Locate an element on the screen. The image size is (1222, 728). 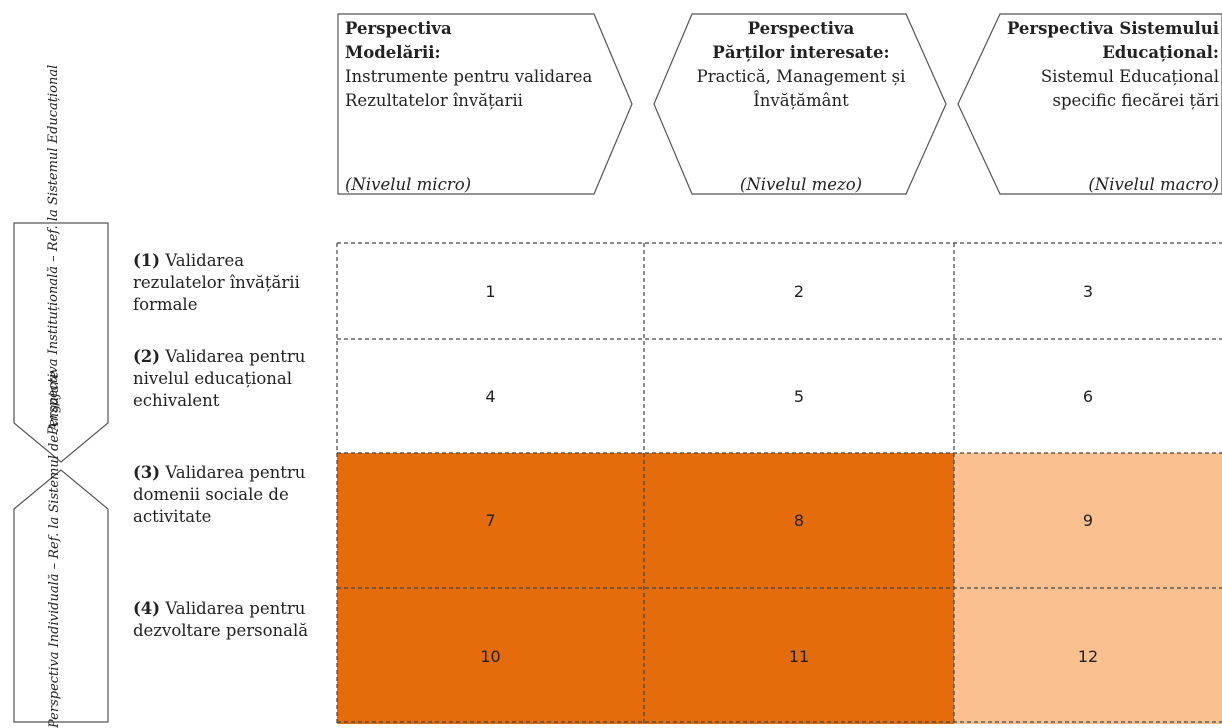
grid-cell-4: 4 is located at coordinates (490, 396).